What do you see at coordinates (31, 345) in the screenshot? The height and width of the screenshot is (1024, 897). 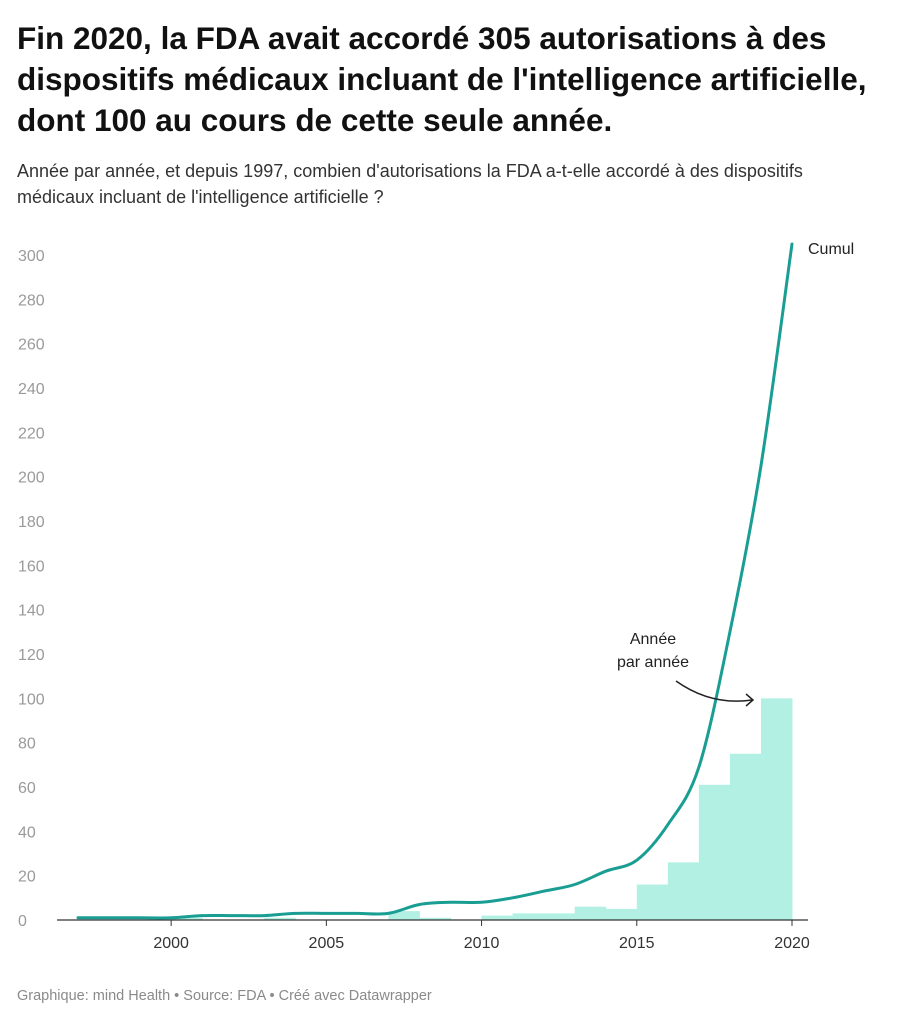 I see `y-tick-label: 260` at bounding box center [31, 345].